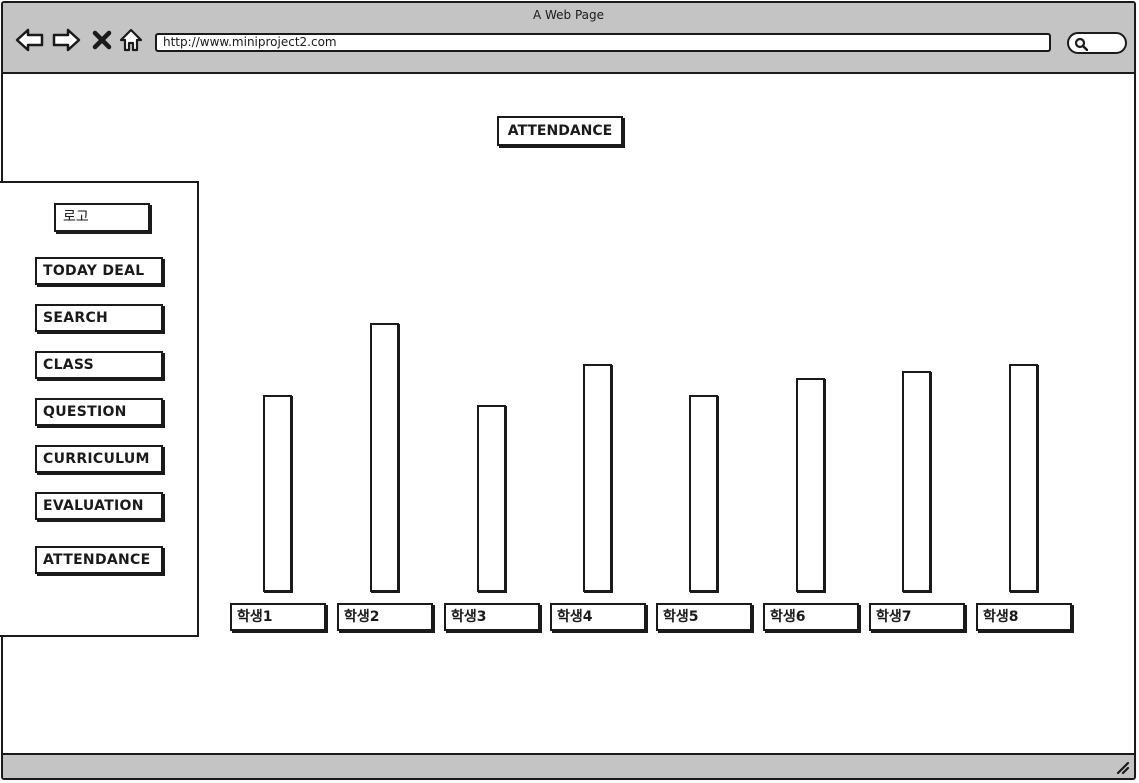  Describe the element at coordinates (99, 318) in the screenshot. I see `sidebar-item-search: SEARCH` at that location.